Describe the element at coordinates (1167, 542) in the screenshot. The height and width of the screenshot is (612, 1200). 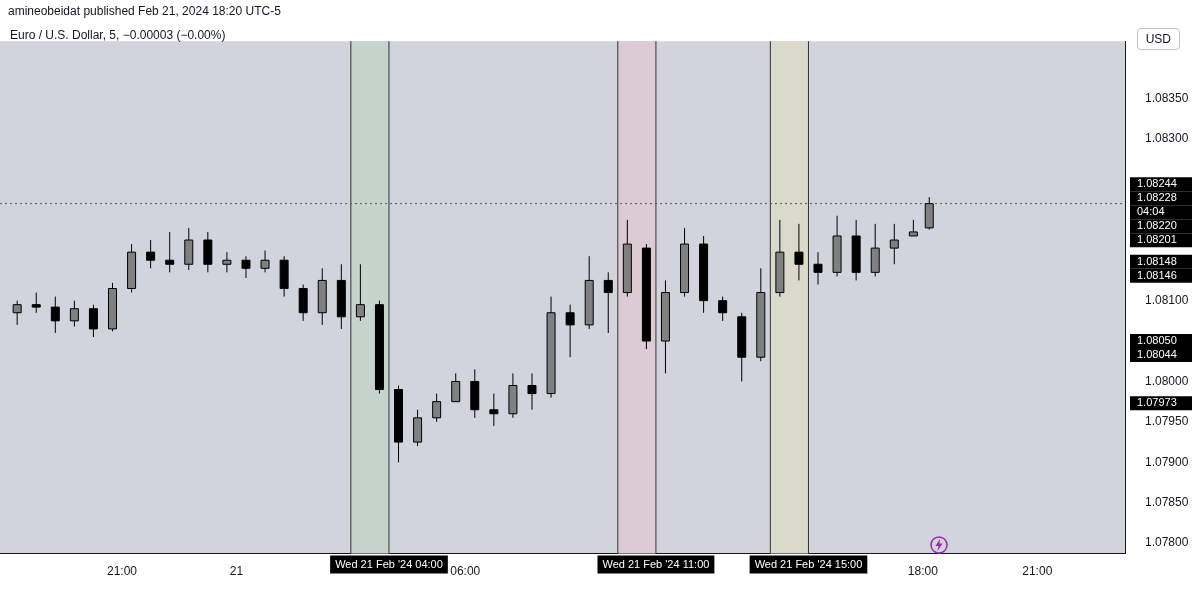
I see `y-tick-label: 1.07800` at that location.